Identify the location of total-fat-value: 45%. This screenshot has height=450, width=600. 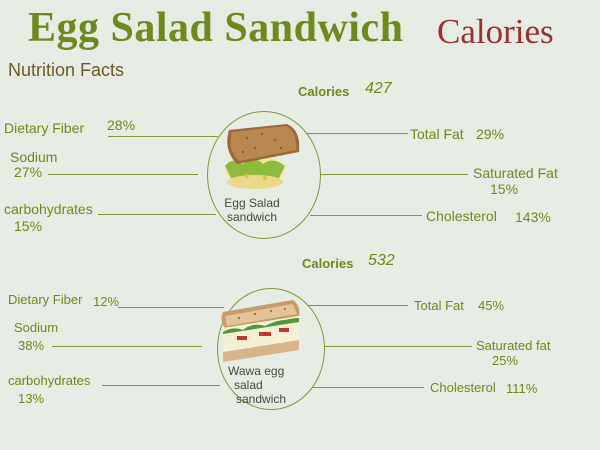
(491, 305).